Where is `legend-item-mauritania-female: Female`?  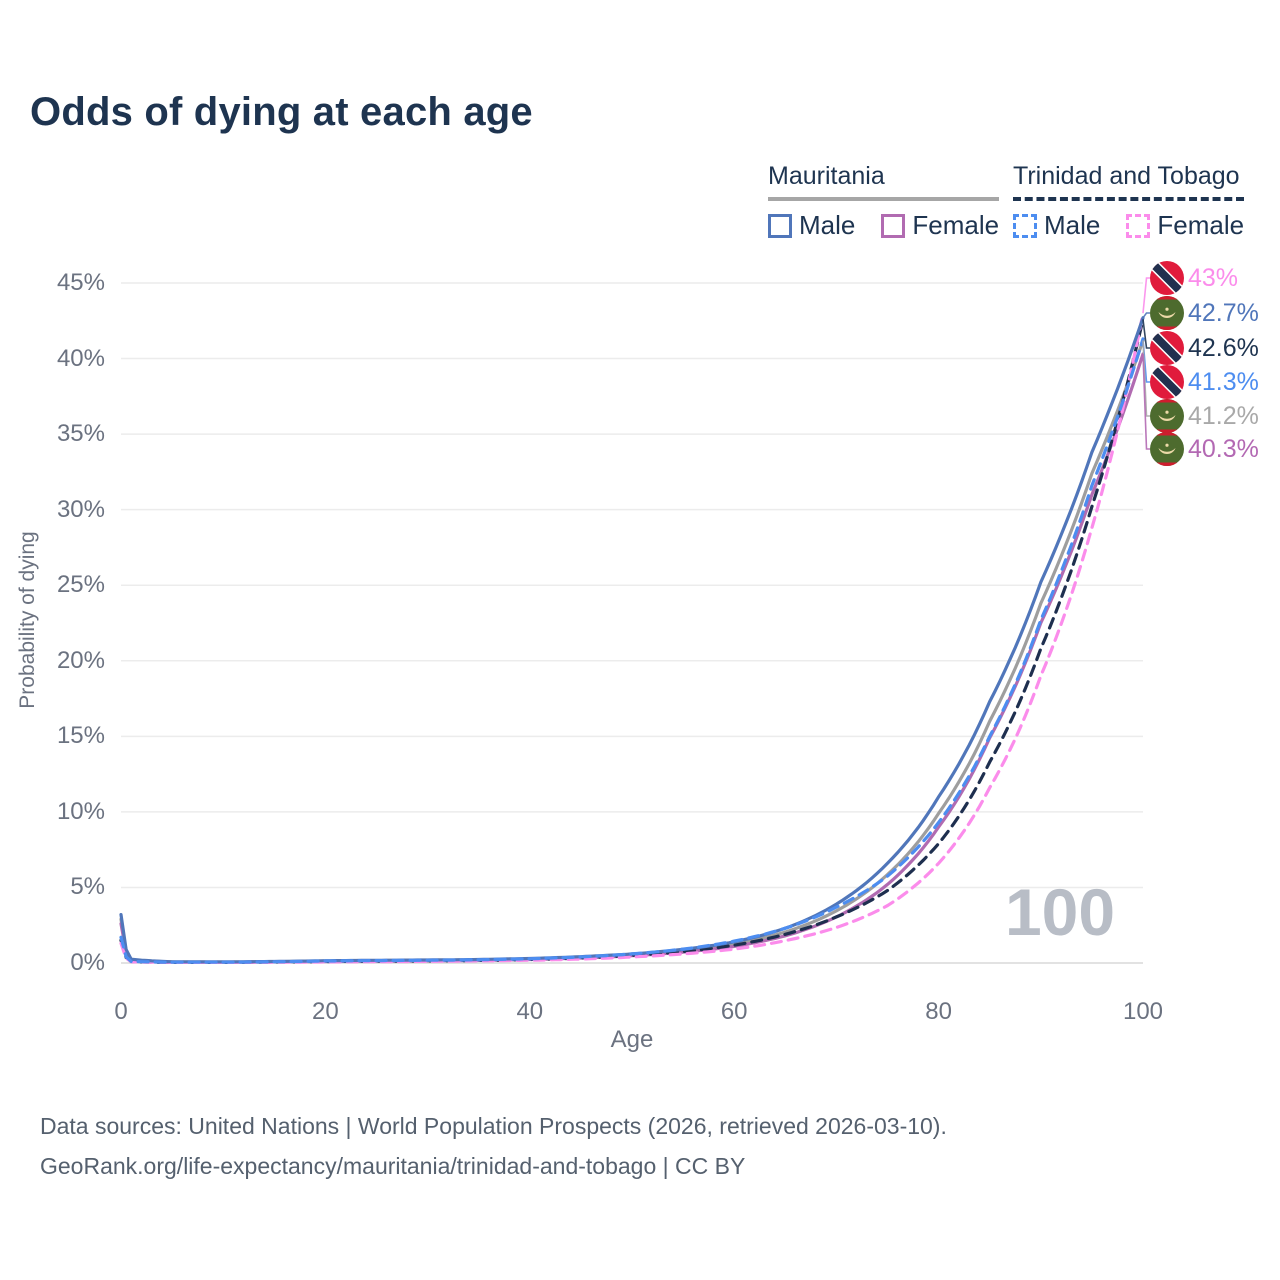
legend-item-mauritania-female: Female is located at coordinates (940, 225).